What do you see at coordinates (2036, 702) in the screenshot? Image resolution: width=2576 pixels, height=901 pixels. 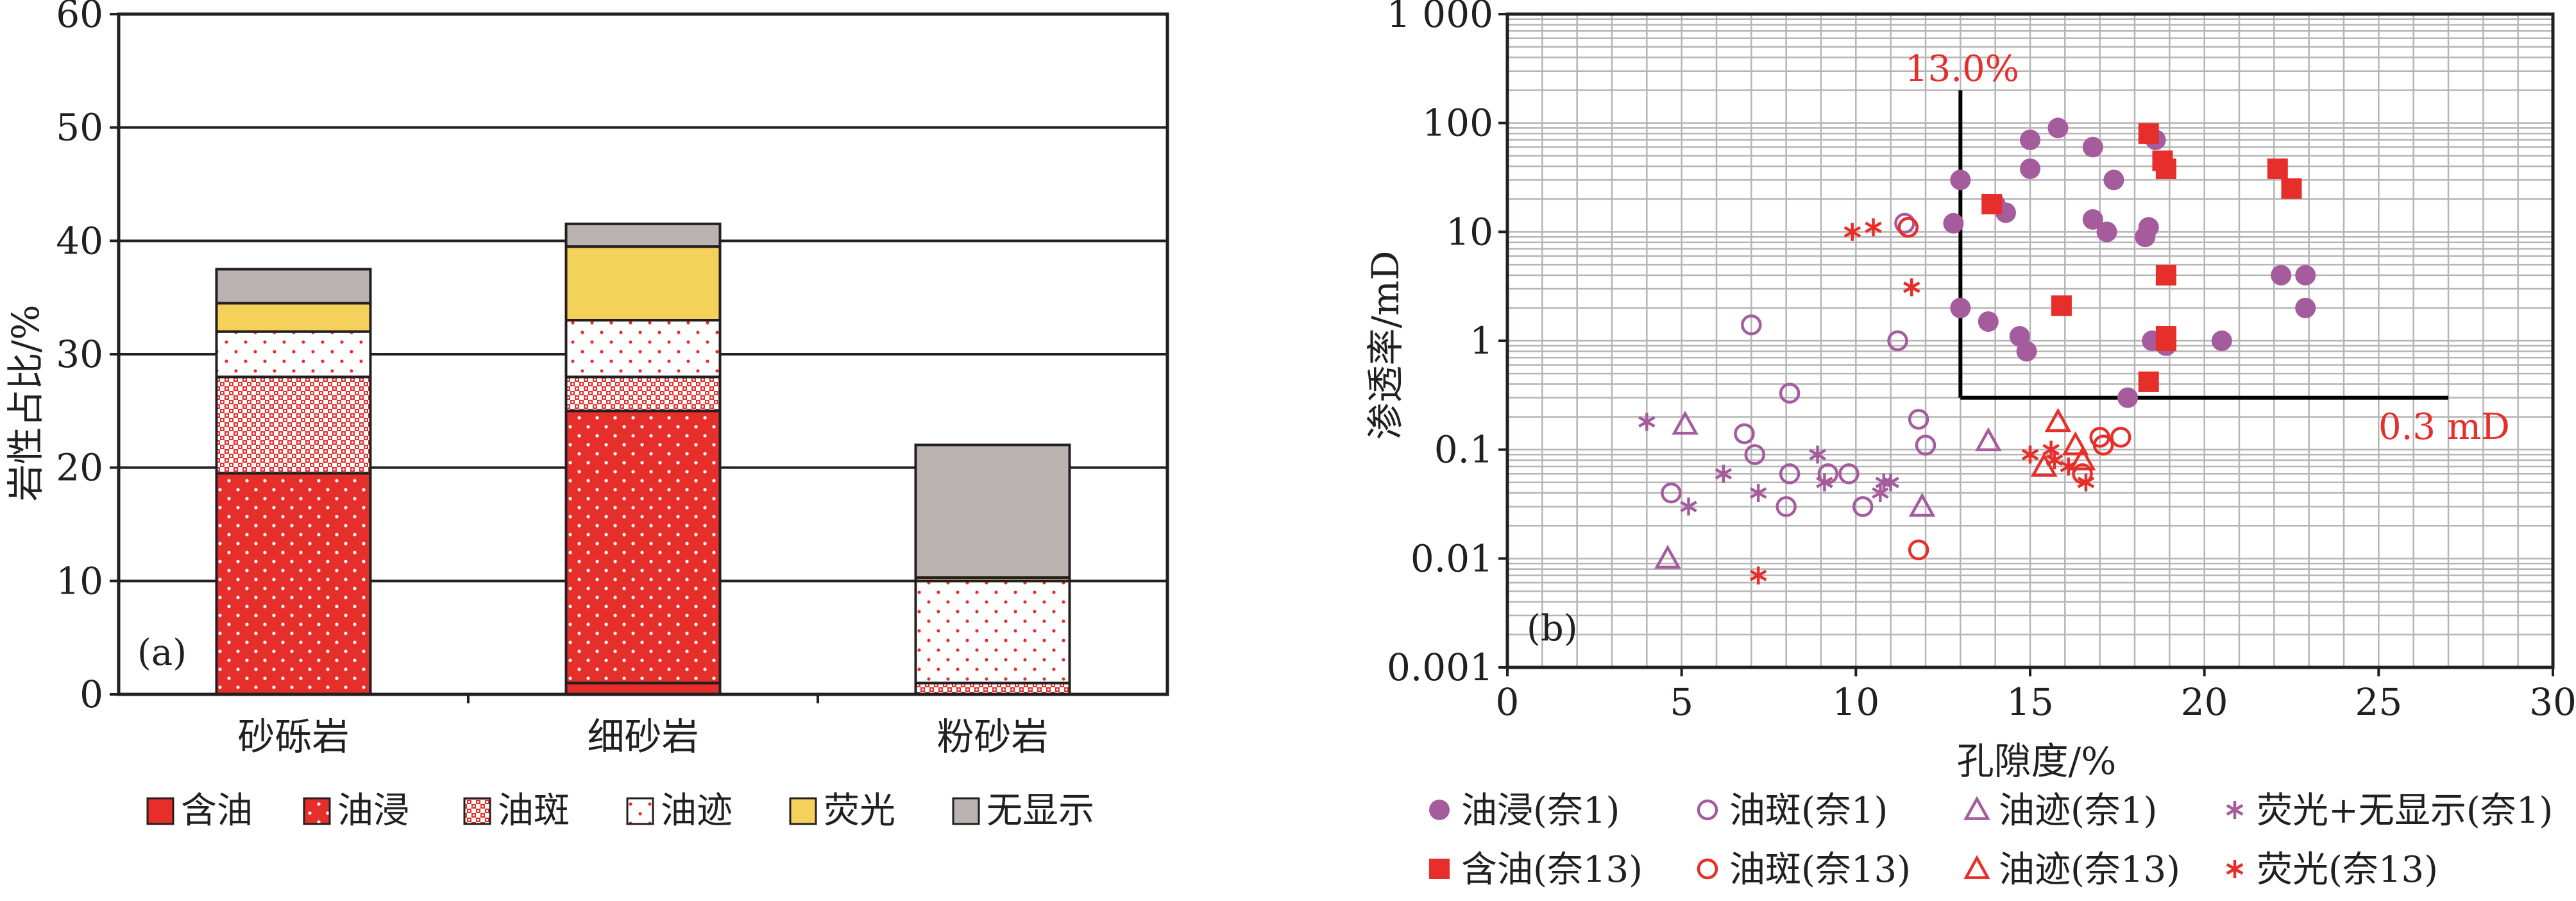 I see `b-x-tick-labels: 0 5 10 15 20 25 30` at bounding box center [2036, 702].